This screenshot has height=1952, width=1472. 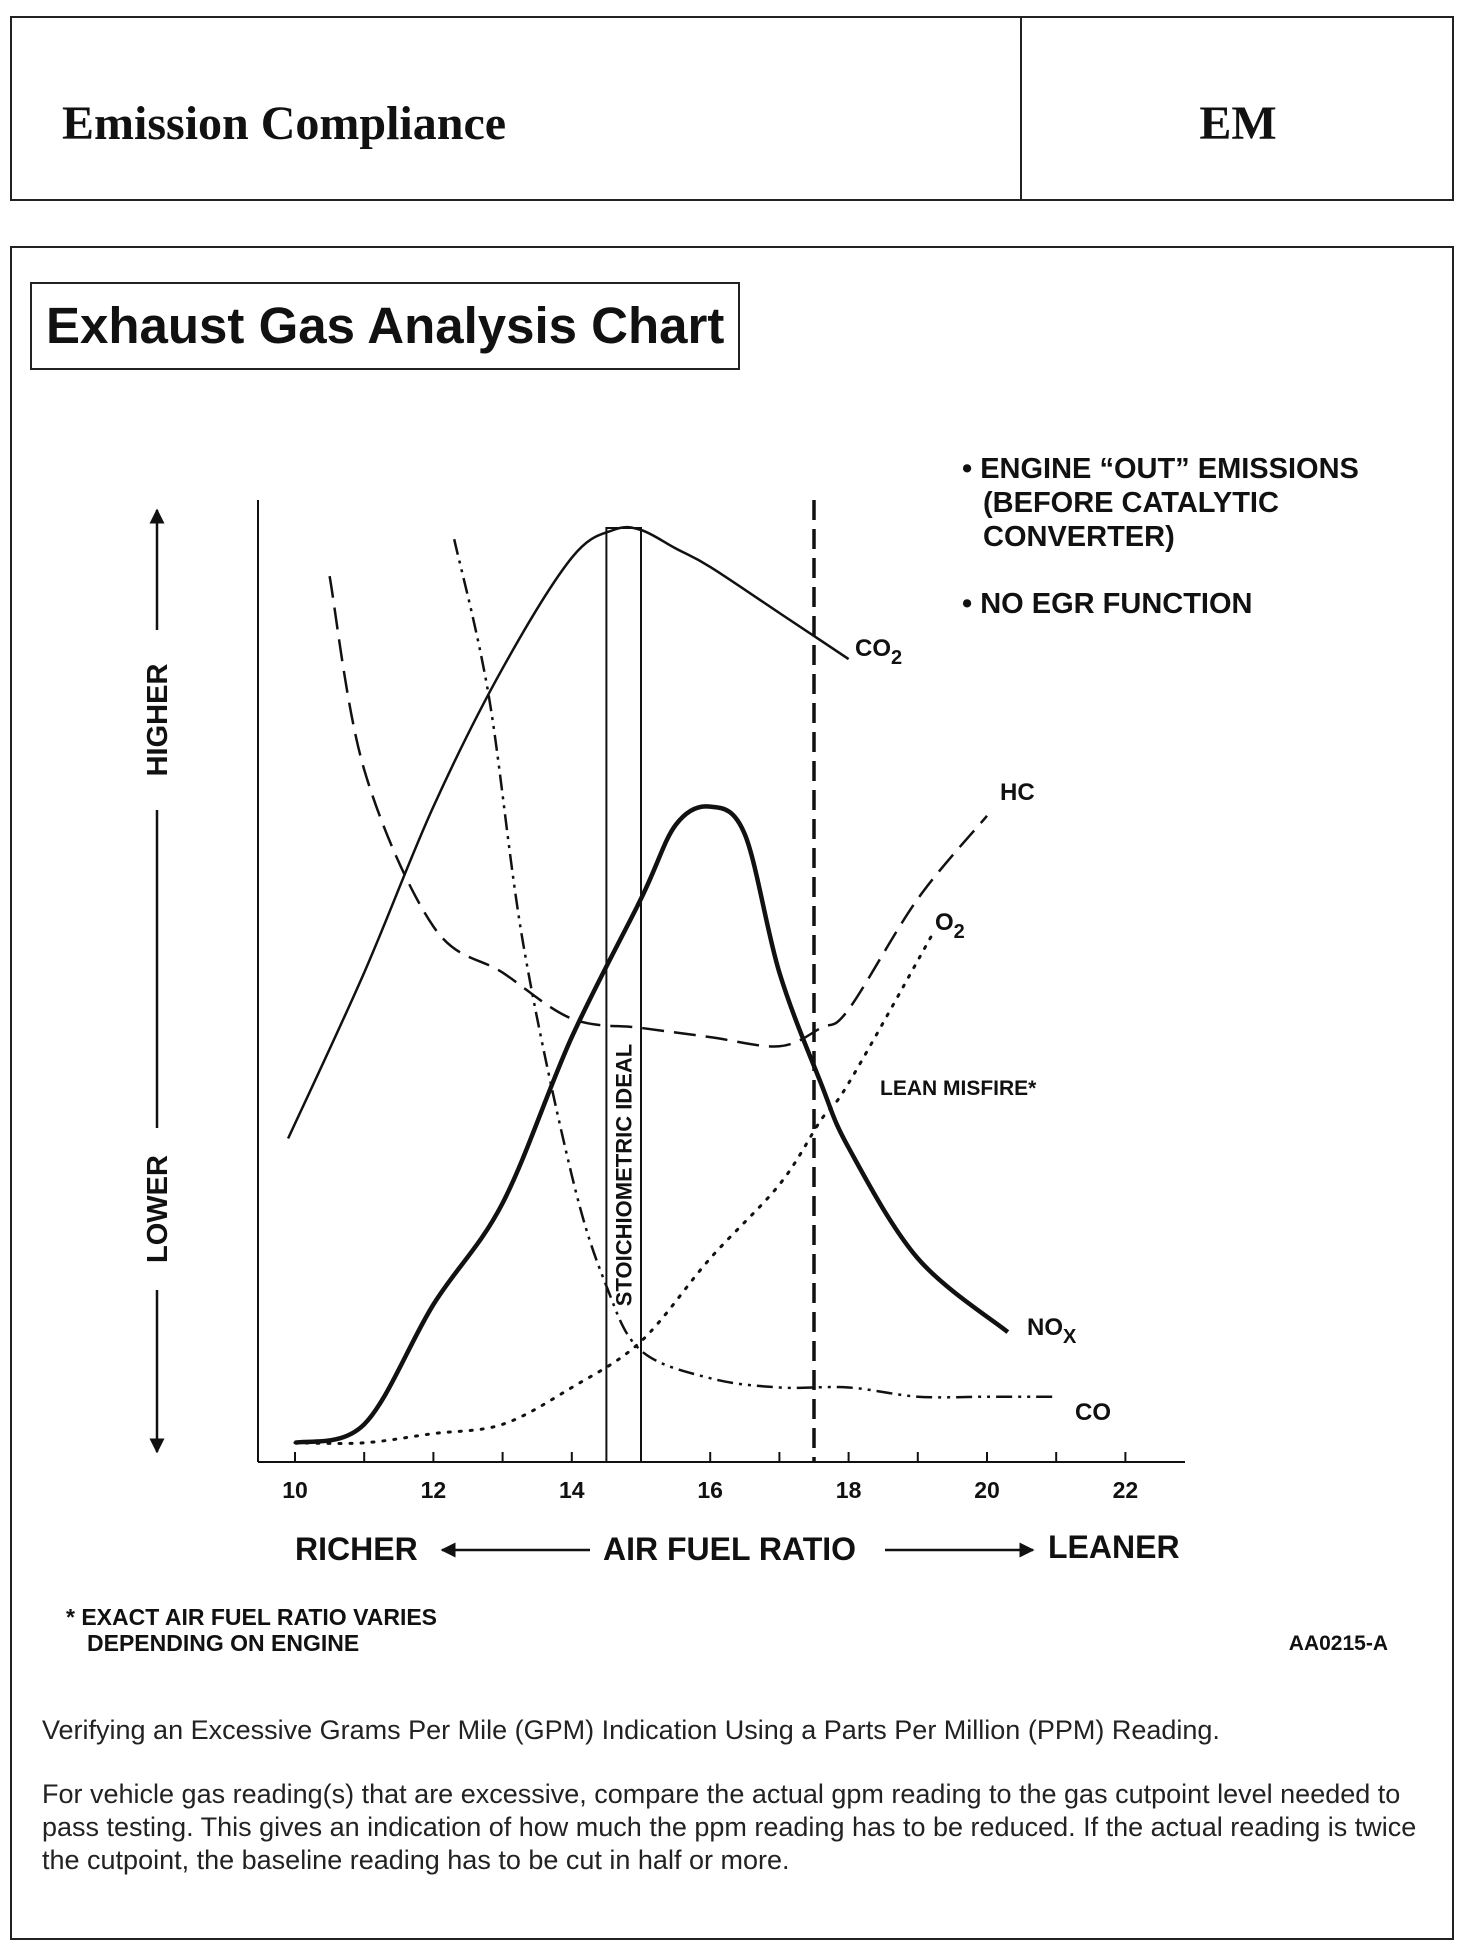 I want to click on x-right-label: LEANER, so click(x=1114, y=1547).